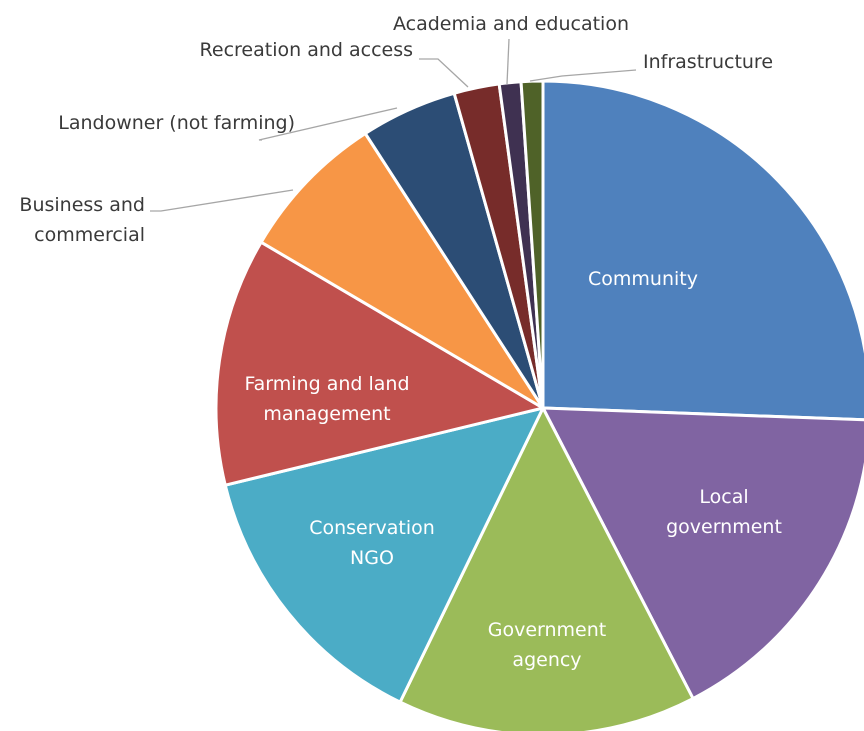 The width and height of the screenshot is (864, 731). I want to click on label-community: Community, so click(643, 279).